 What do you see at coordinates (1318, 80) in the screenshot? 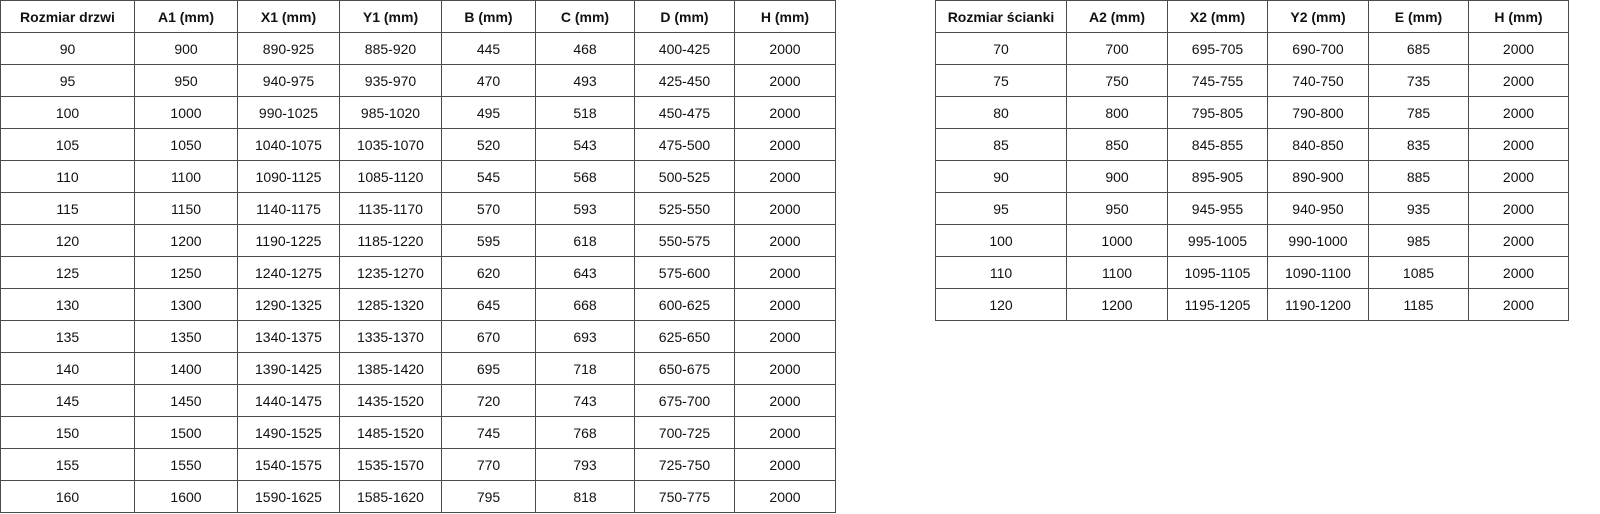
I see `table-cell: 740-750` at bounding box center [1318, 80].